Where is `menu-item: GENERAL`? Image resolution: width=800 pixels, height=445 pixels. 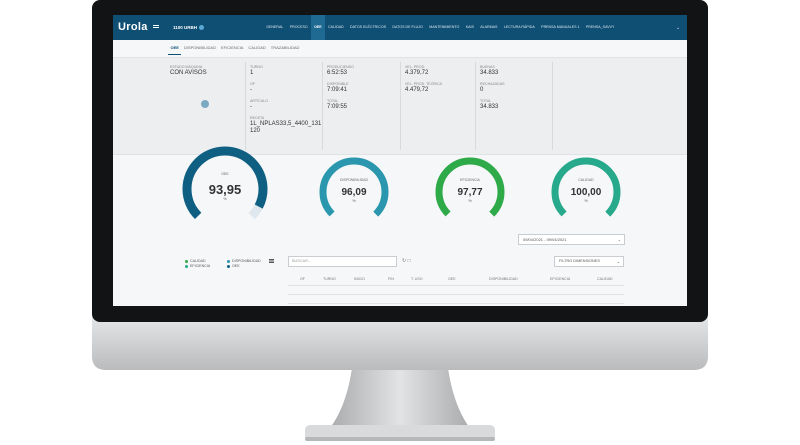
menu-item: GENERAL is located at coordinates (275, 27).